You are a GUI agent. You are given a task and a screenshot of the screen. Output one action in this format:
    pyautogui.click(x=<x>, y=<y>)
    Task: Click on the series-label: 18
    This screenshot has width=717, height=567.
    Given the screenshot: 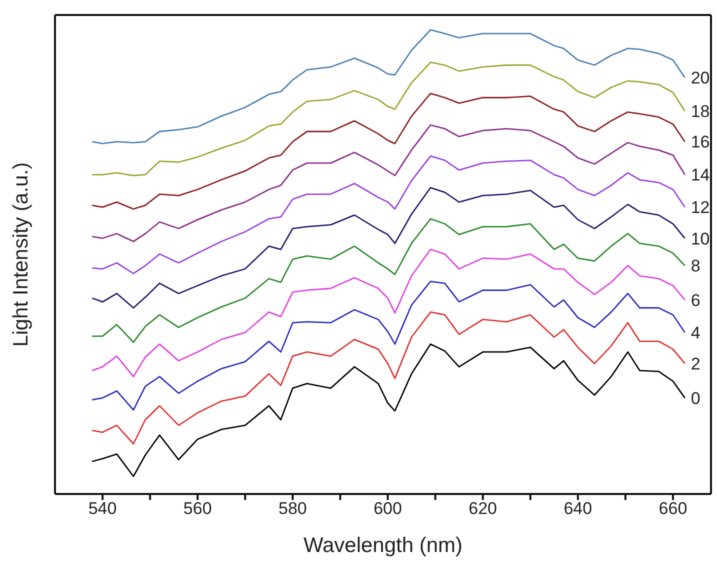 What is the action you would take?
    pyautogui.click(x=700, y=112)
    